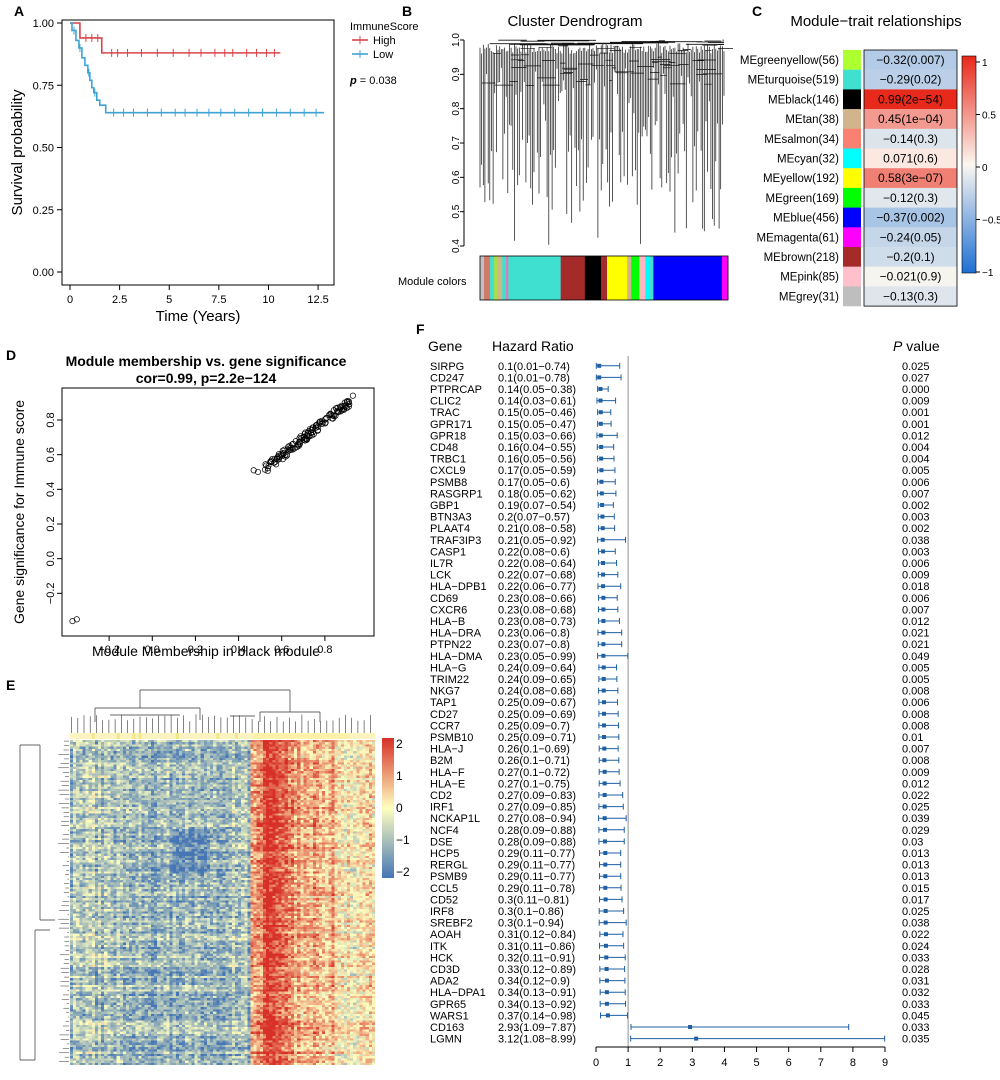 Image resolution: width=1000 pixels, height=1080 pixels. What do you see at coordinates (916, 436) in the screenshot?
I see `p-value-text: 0.012` at bounding box center [916, 436].